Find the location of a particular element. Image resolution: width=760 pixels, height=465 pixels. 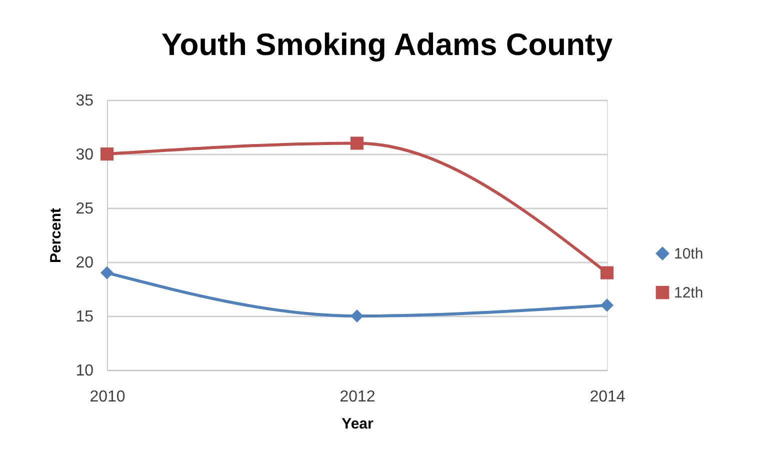

x-tick-label: 2014 is located at coordinates (608, 397).